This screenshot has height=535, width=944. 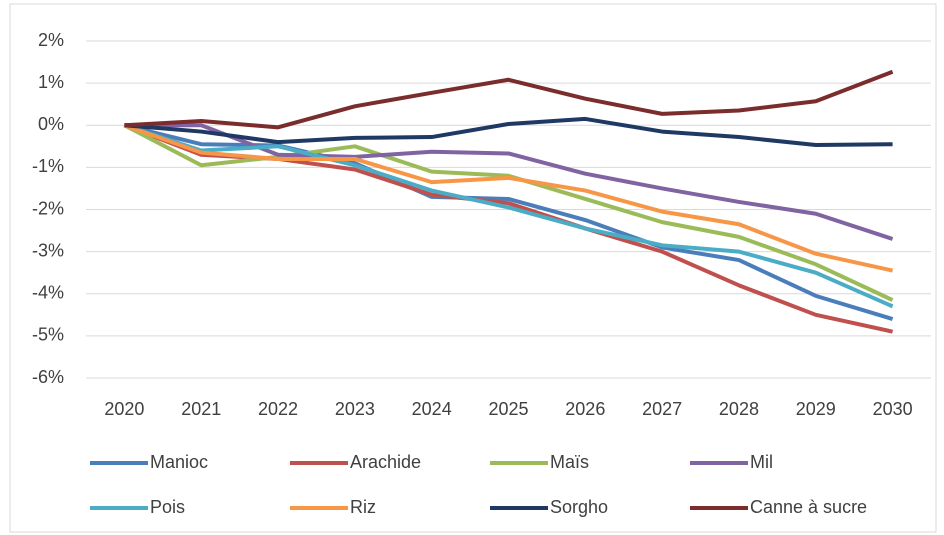 I want to click on x-tick-label: 2025, so click(x=508, y=409).